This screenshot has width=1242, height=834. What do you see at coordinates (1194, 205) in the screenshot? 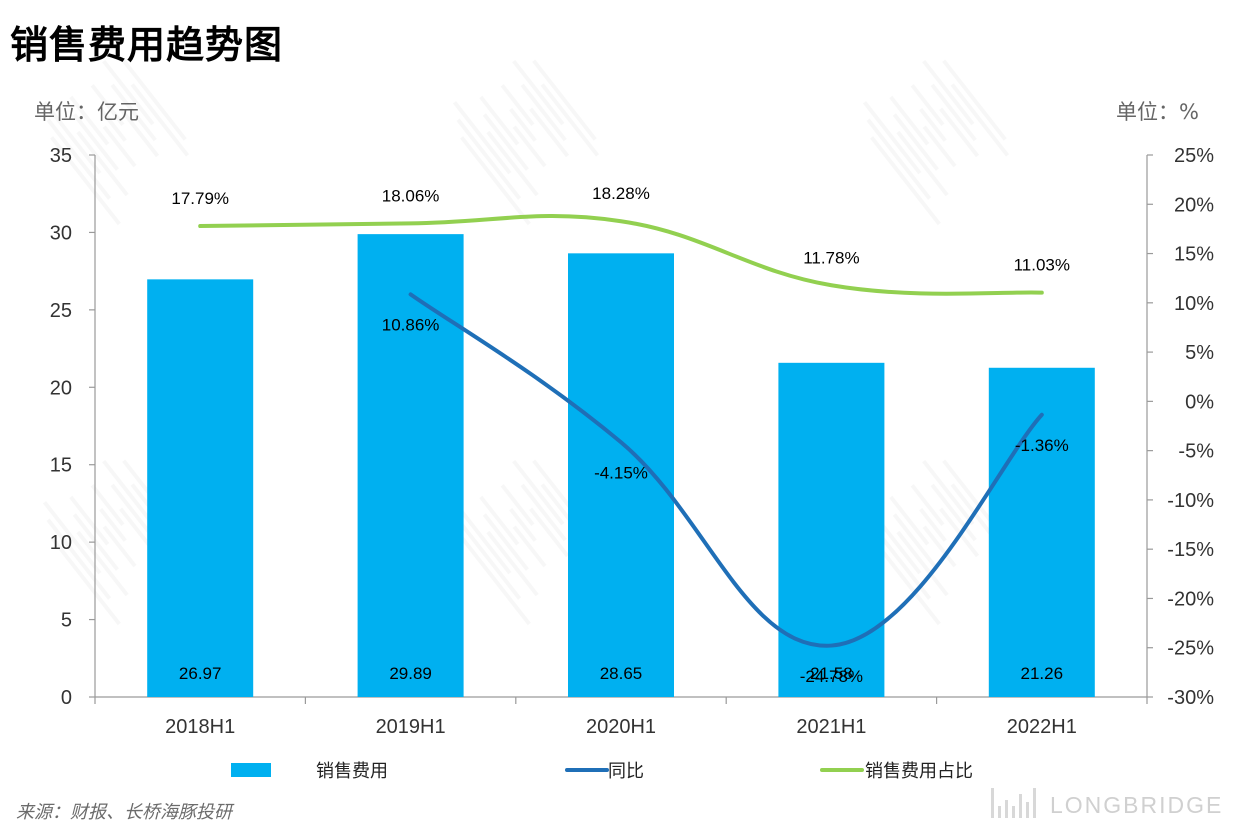
I see `right-tick-label: 20%` at bounding box center [1194, 205].